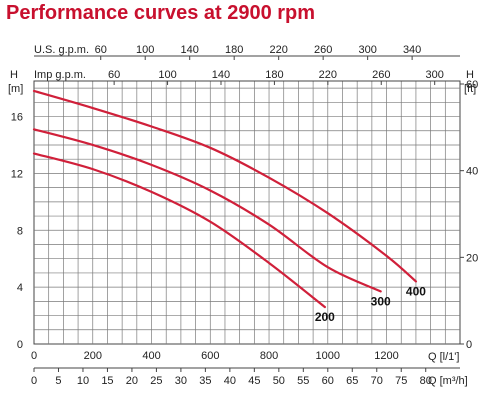 The image size is (495, 400). What do you see at coordinates (14, 75) in the screenshot?
I see `y-left-axis-label: H` at bounding box center [14, 75].